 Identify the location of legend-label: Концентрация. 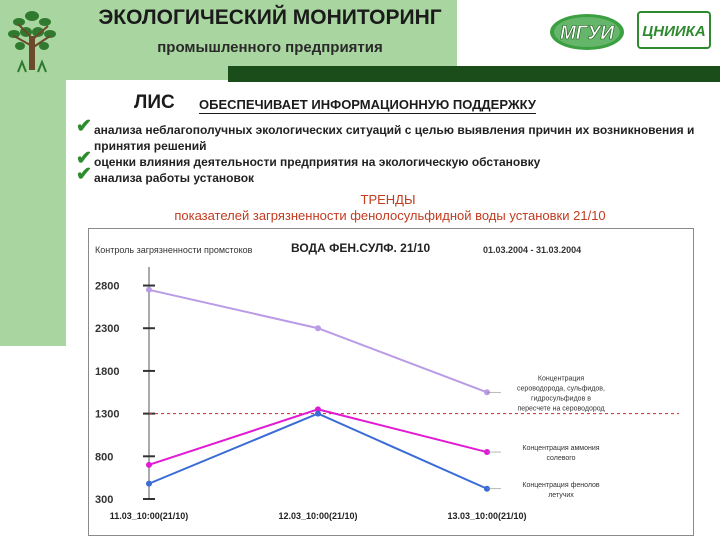
(561, 378).